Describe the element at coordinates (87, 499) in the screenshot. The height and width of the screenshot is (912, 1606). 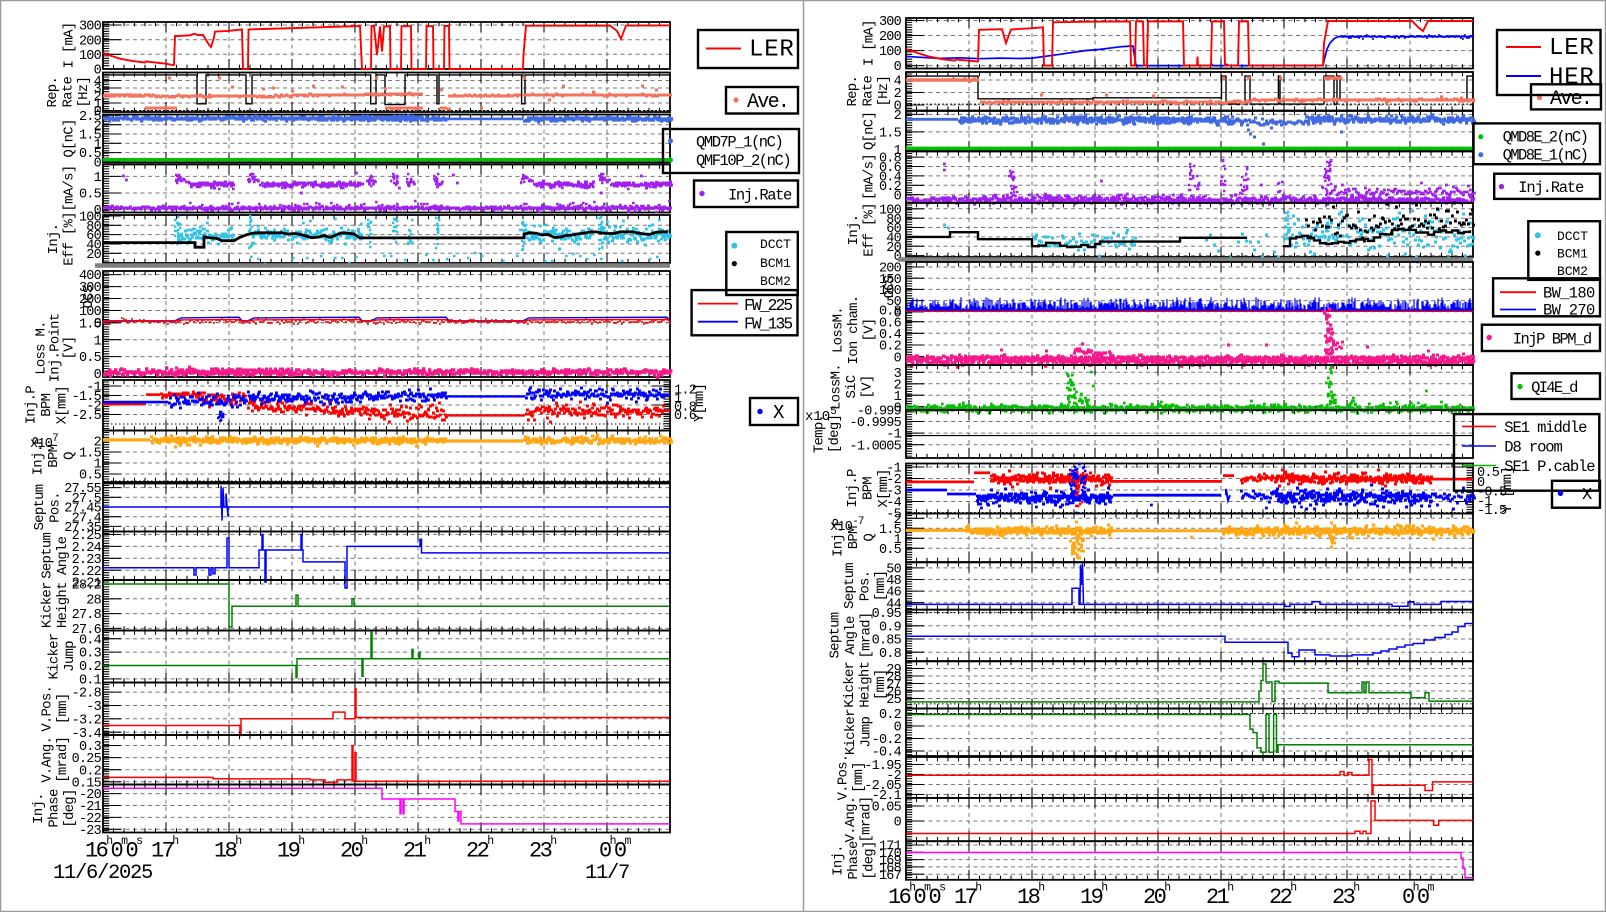
I see `svg-text: 27.5` at that location.